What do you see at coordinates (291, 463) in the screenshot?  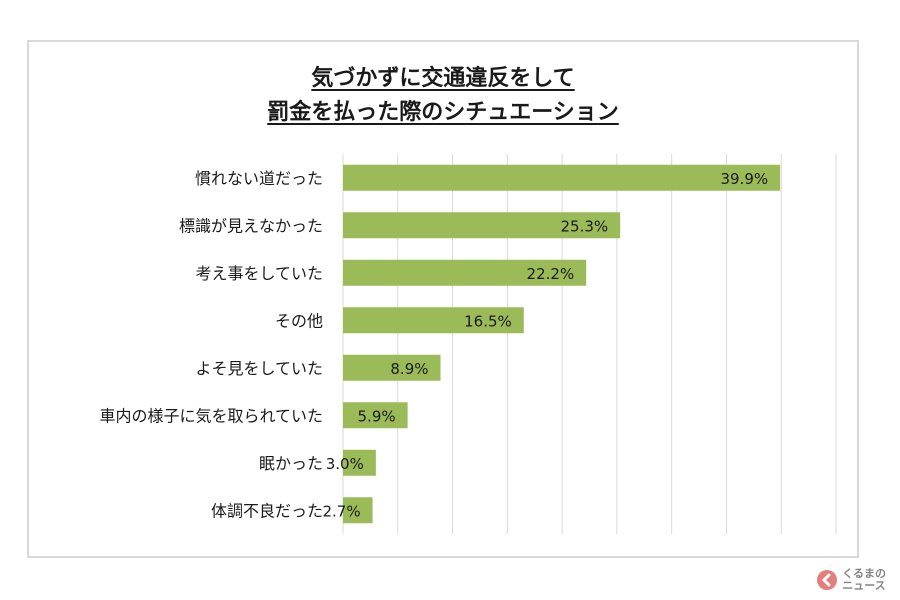 I see `category-label: 眠かった` at bounding box center [291, 463].